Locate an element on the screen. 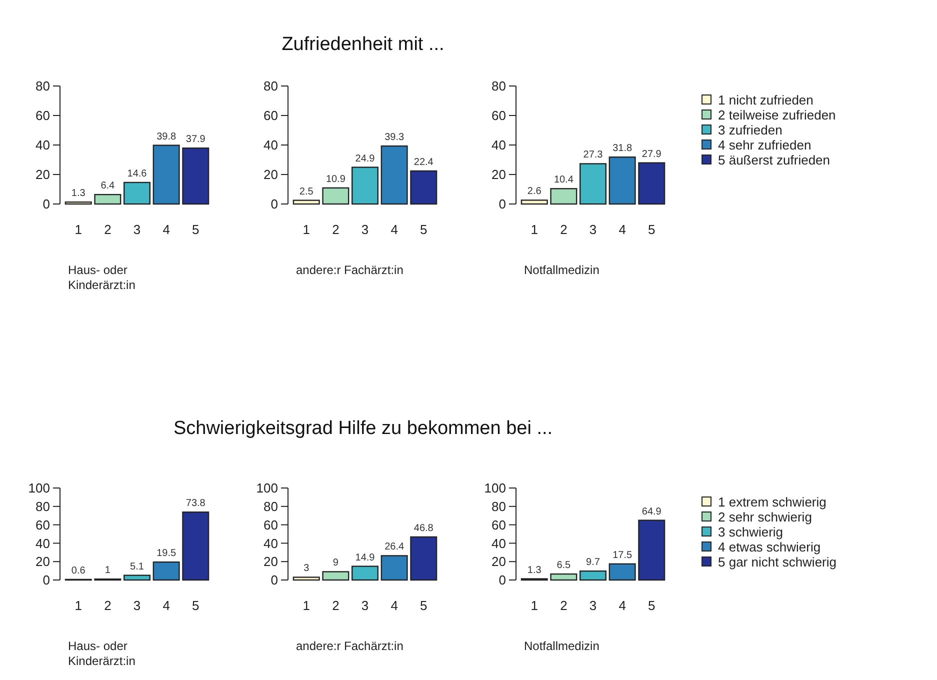  data-label: 17.5 is located at coordinates (622, 555).